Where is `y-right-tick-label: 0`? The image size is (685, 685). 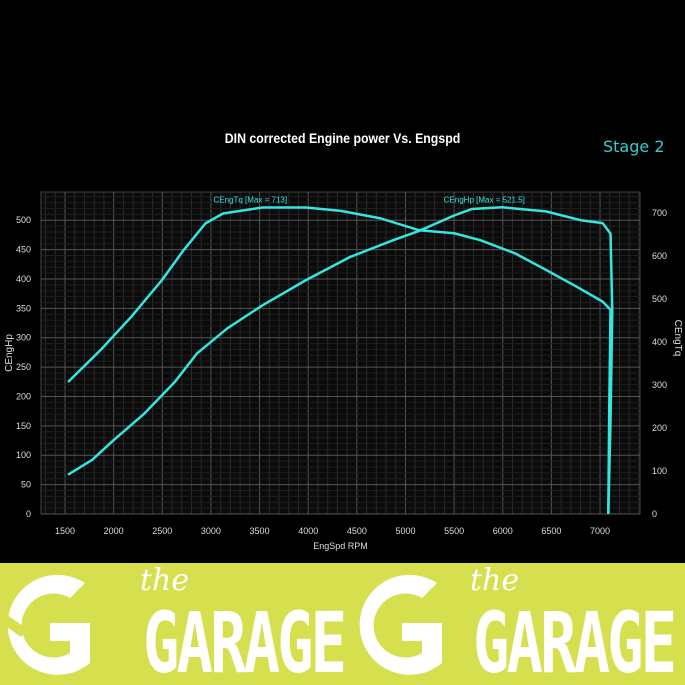 y-right-tick-label: 0 is located at coordinates (654, 514).